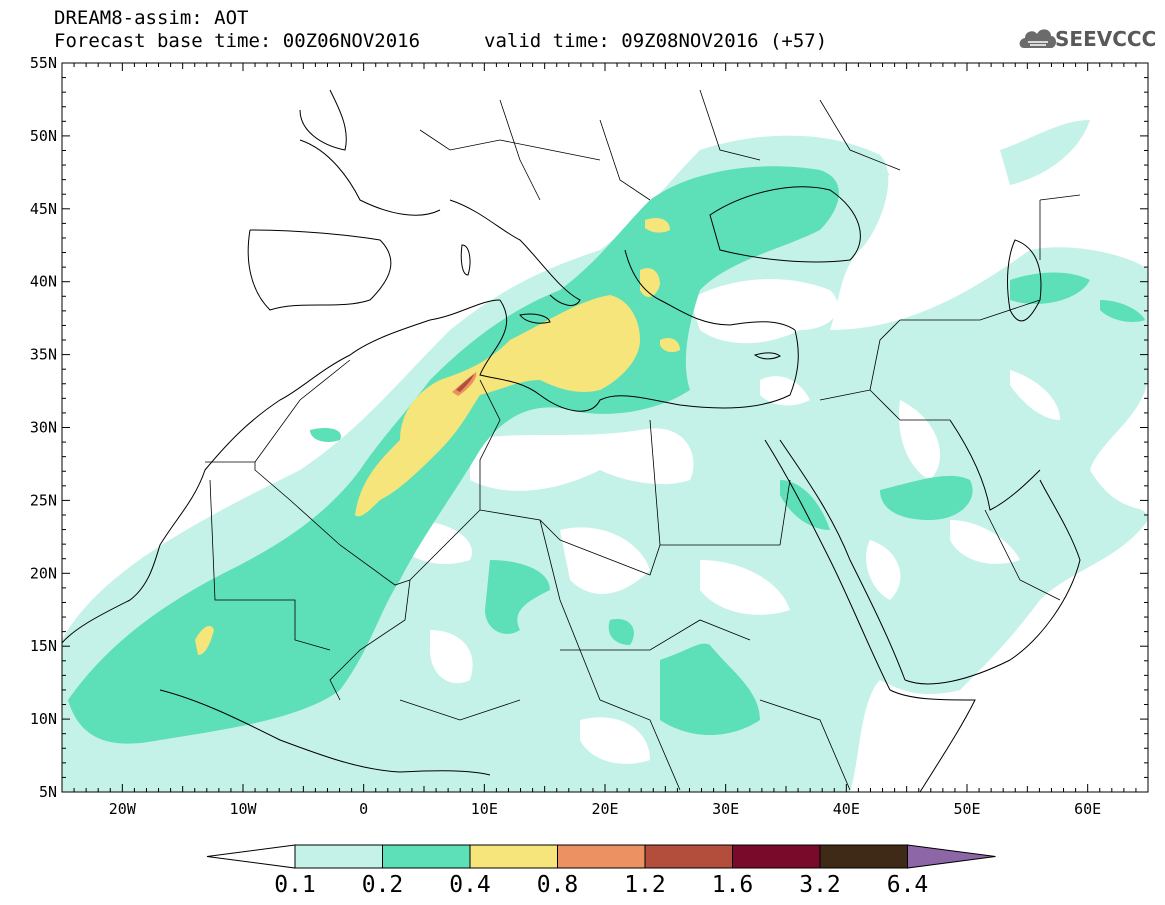 The width and height of the screenshot is (1165, 905). What do you see at coordinates (48, 792) in the screenshot?
I see `lat-label: 5N` at bounding box center [48, 792].